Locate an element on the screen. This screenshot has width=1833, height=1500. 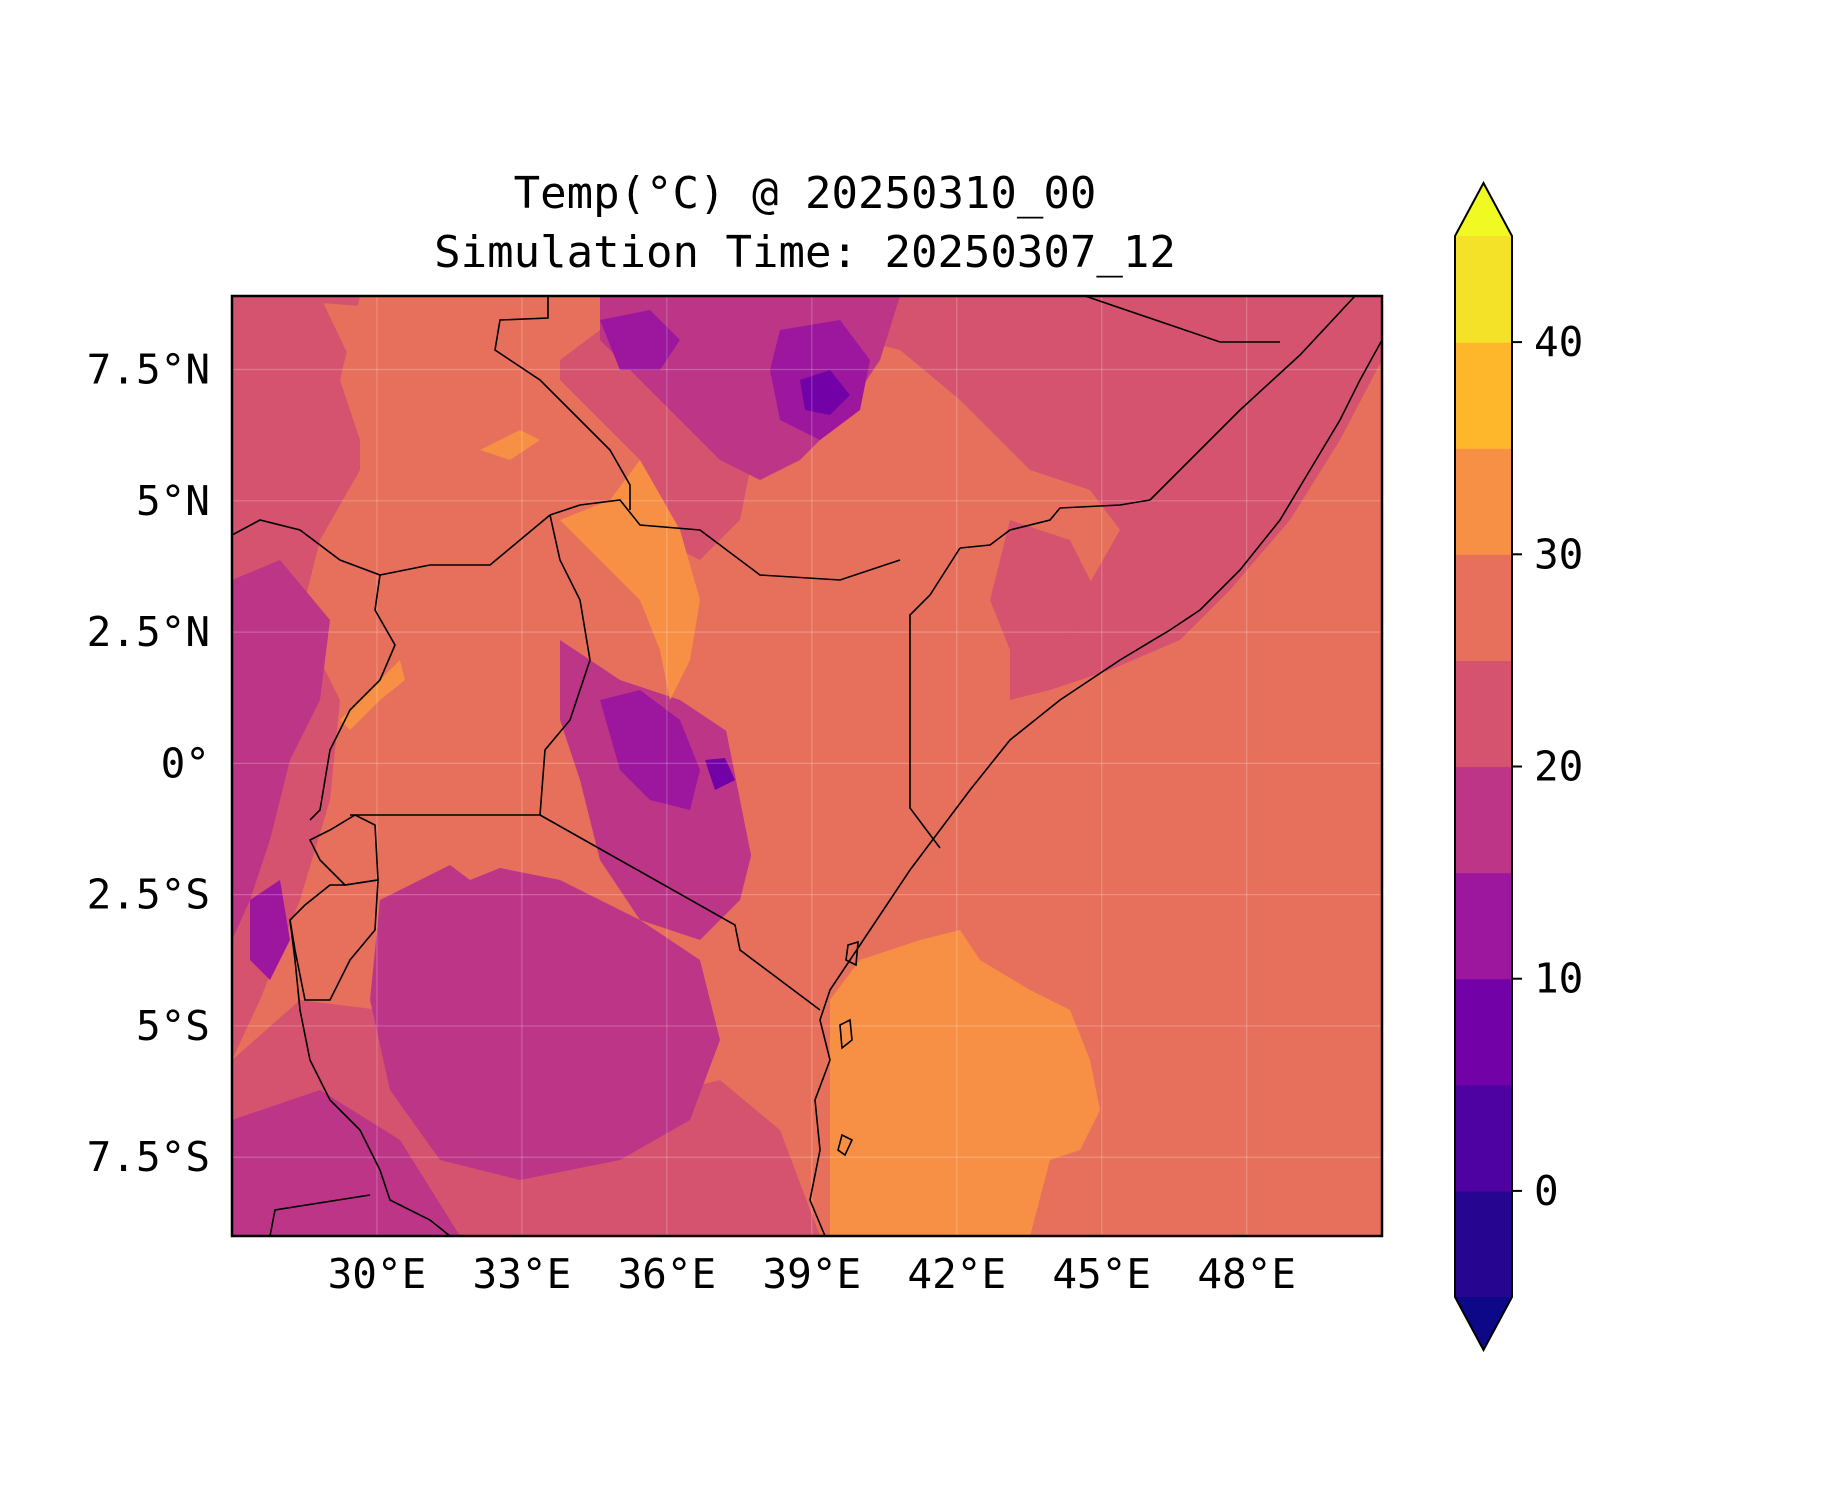
colorbar-tick-label: 40 is located at coordinates (1558, 342).